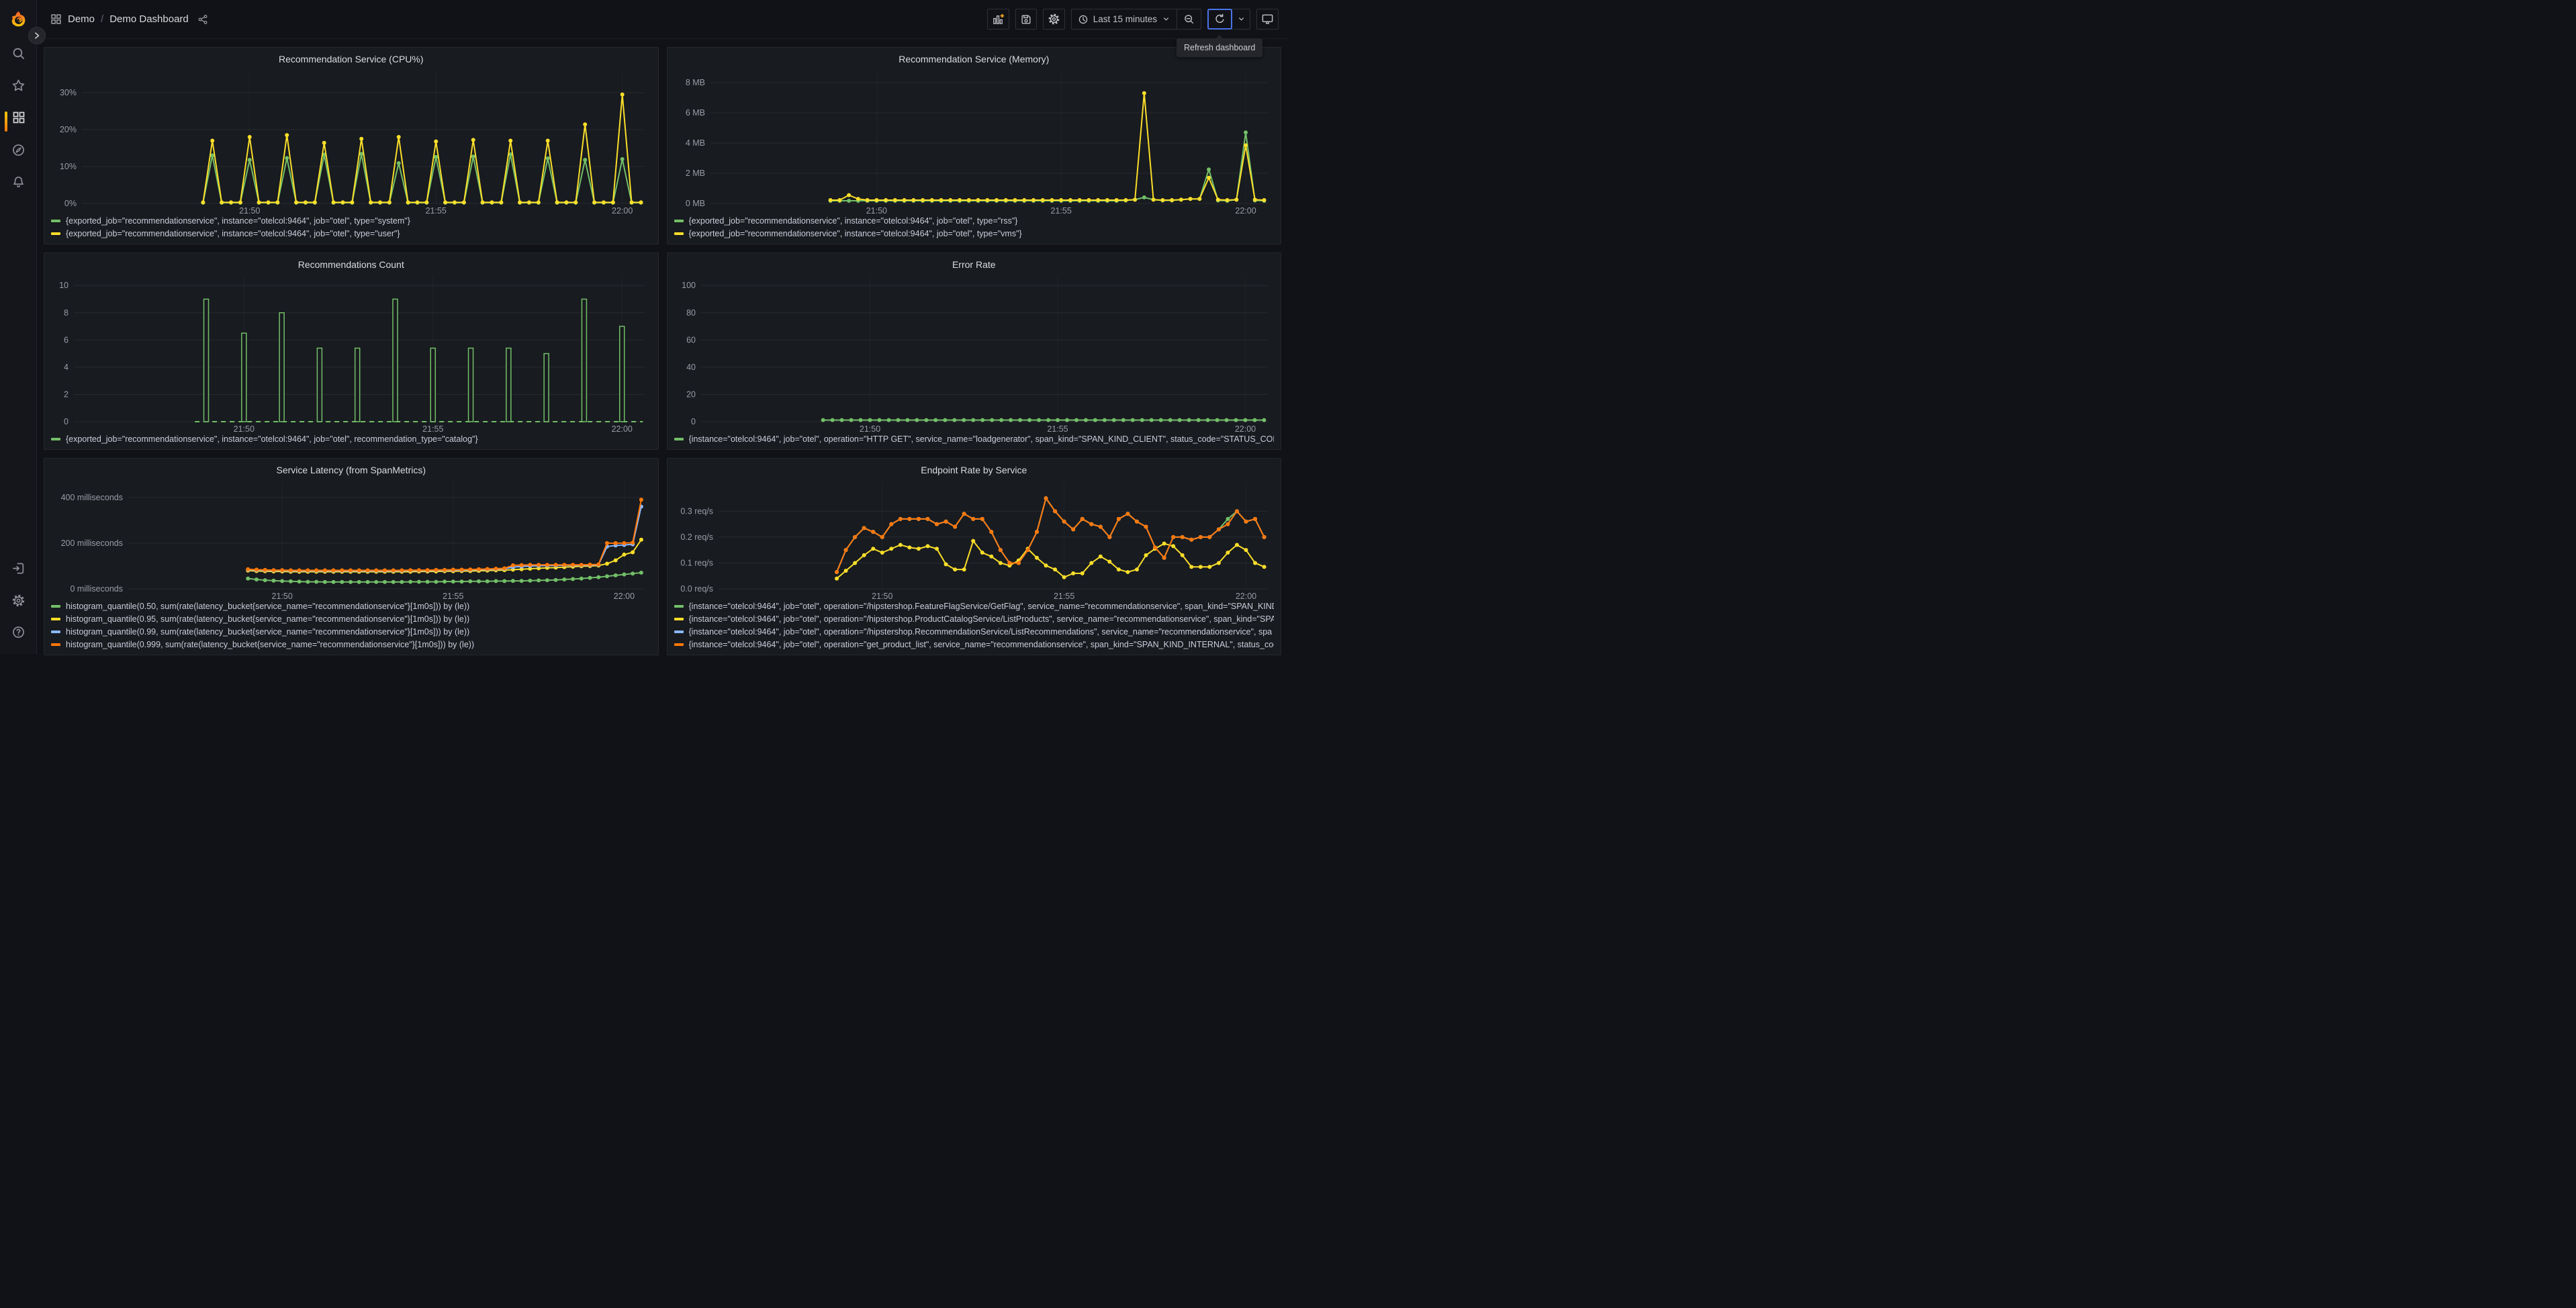 Image resolution: width=2576 pixels, height=1308 pixels. I want to click on refresh-dashboard-button, so click(1219, 20).